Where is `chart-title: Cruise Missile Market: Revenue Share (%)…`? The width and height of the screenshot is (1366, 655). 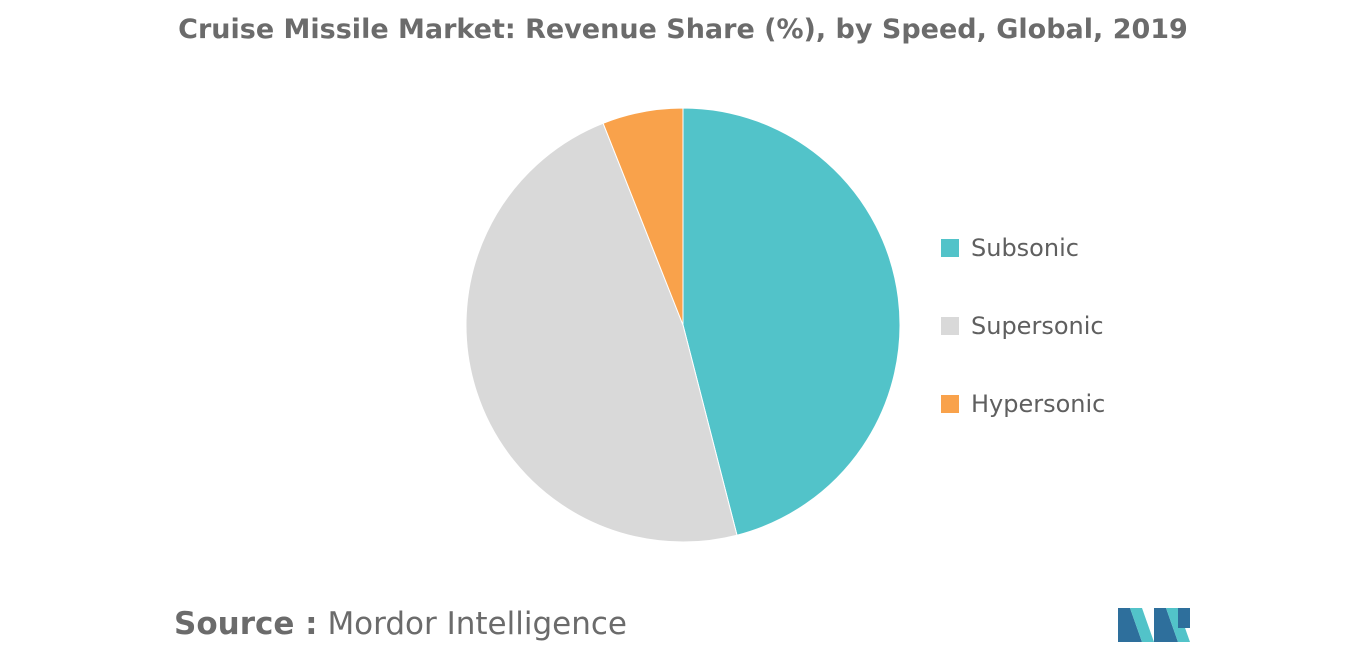
chart-title: Cruise Missile Market: Revenue Share (%)… is located at coordinates (683, 29).